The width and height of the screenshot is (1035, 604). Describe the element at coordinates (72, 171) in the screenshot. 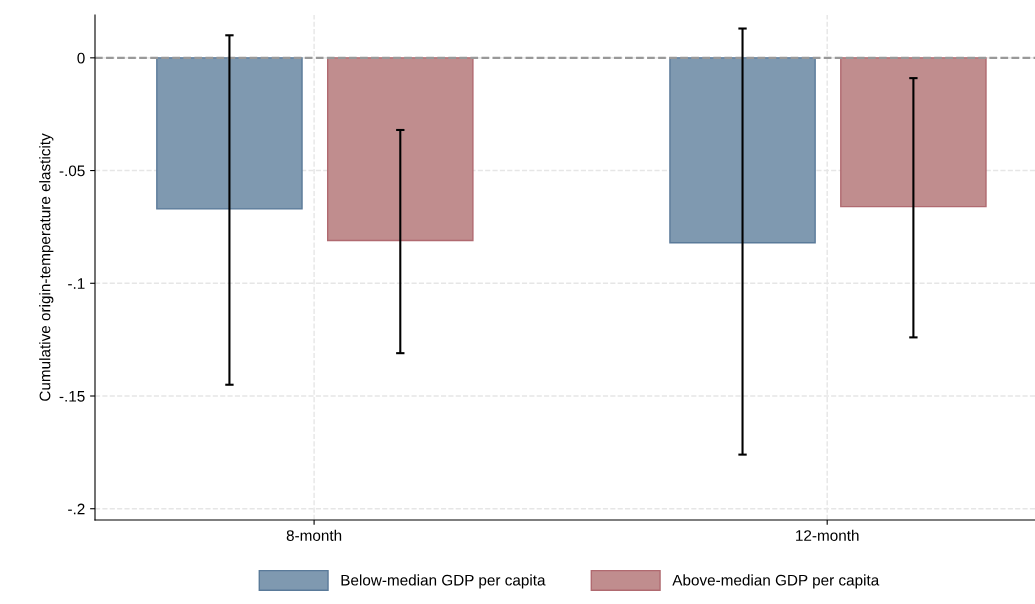

I see `y-tick-label: -.05` at that location.